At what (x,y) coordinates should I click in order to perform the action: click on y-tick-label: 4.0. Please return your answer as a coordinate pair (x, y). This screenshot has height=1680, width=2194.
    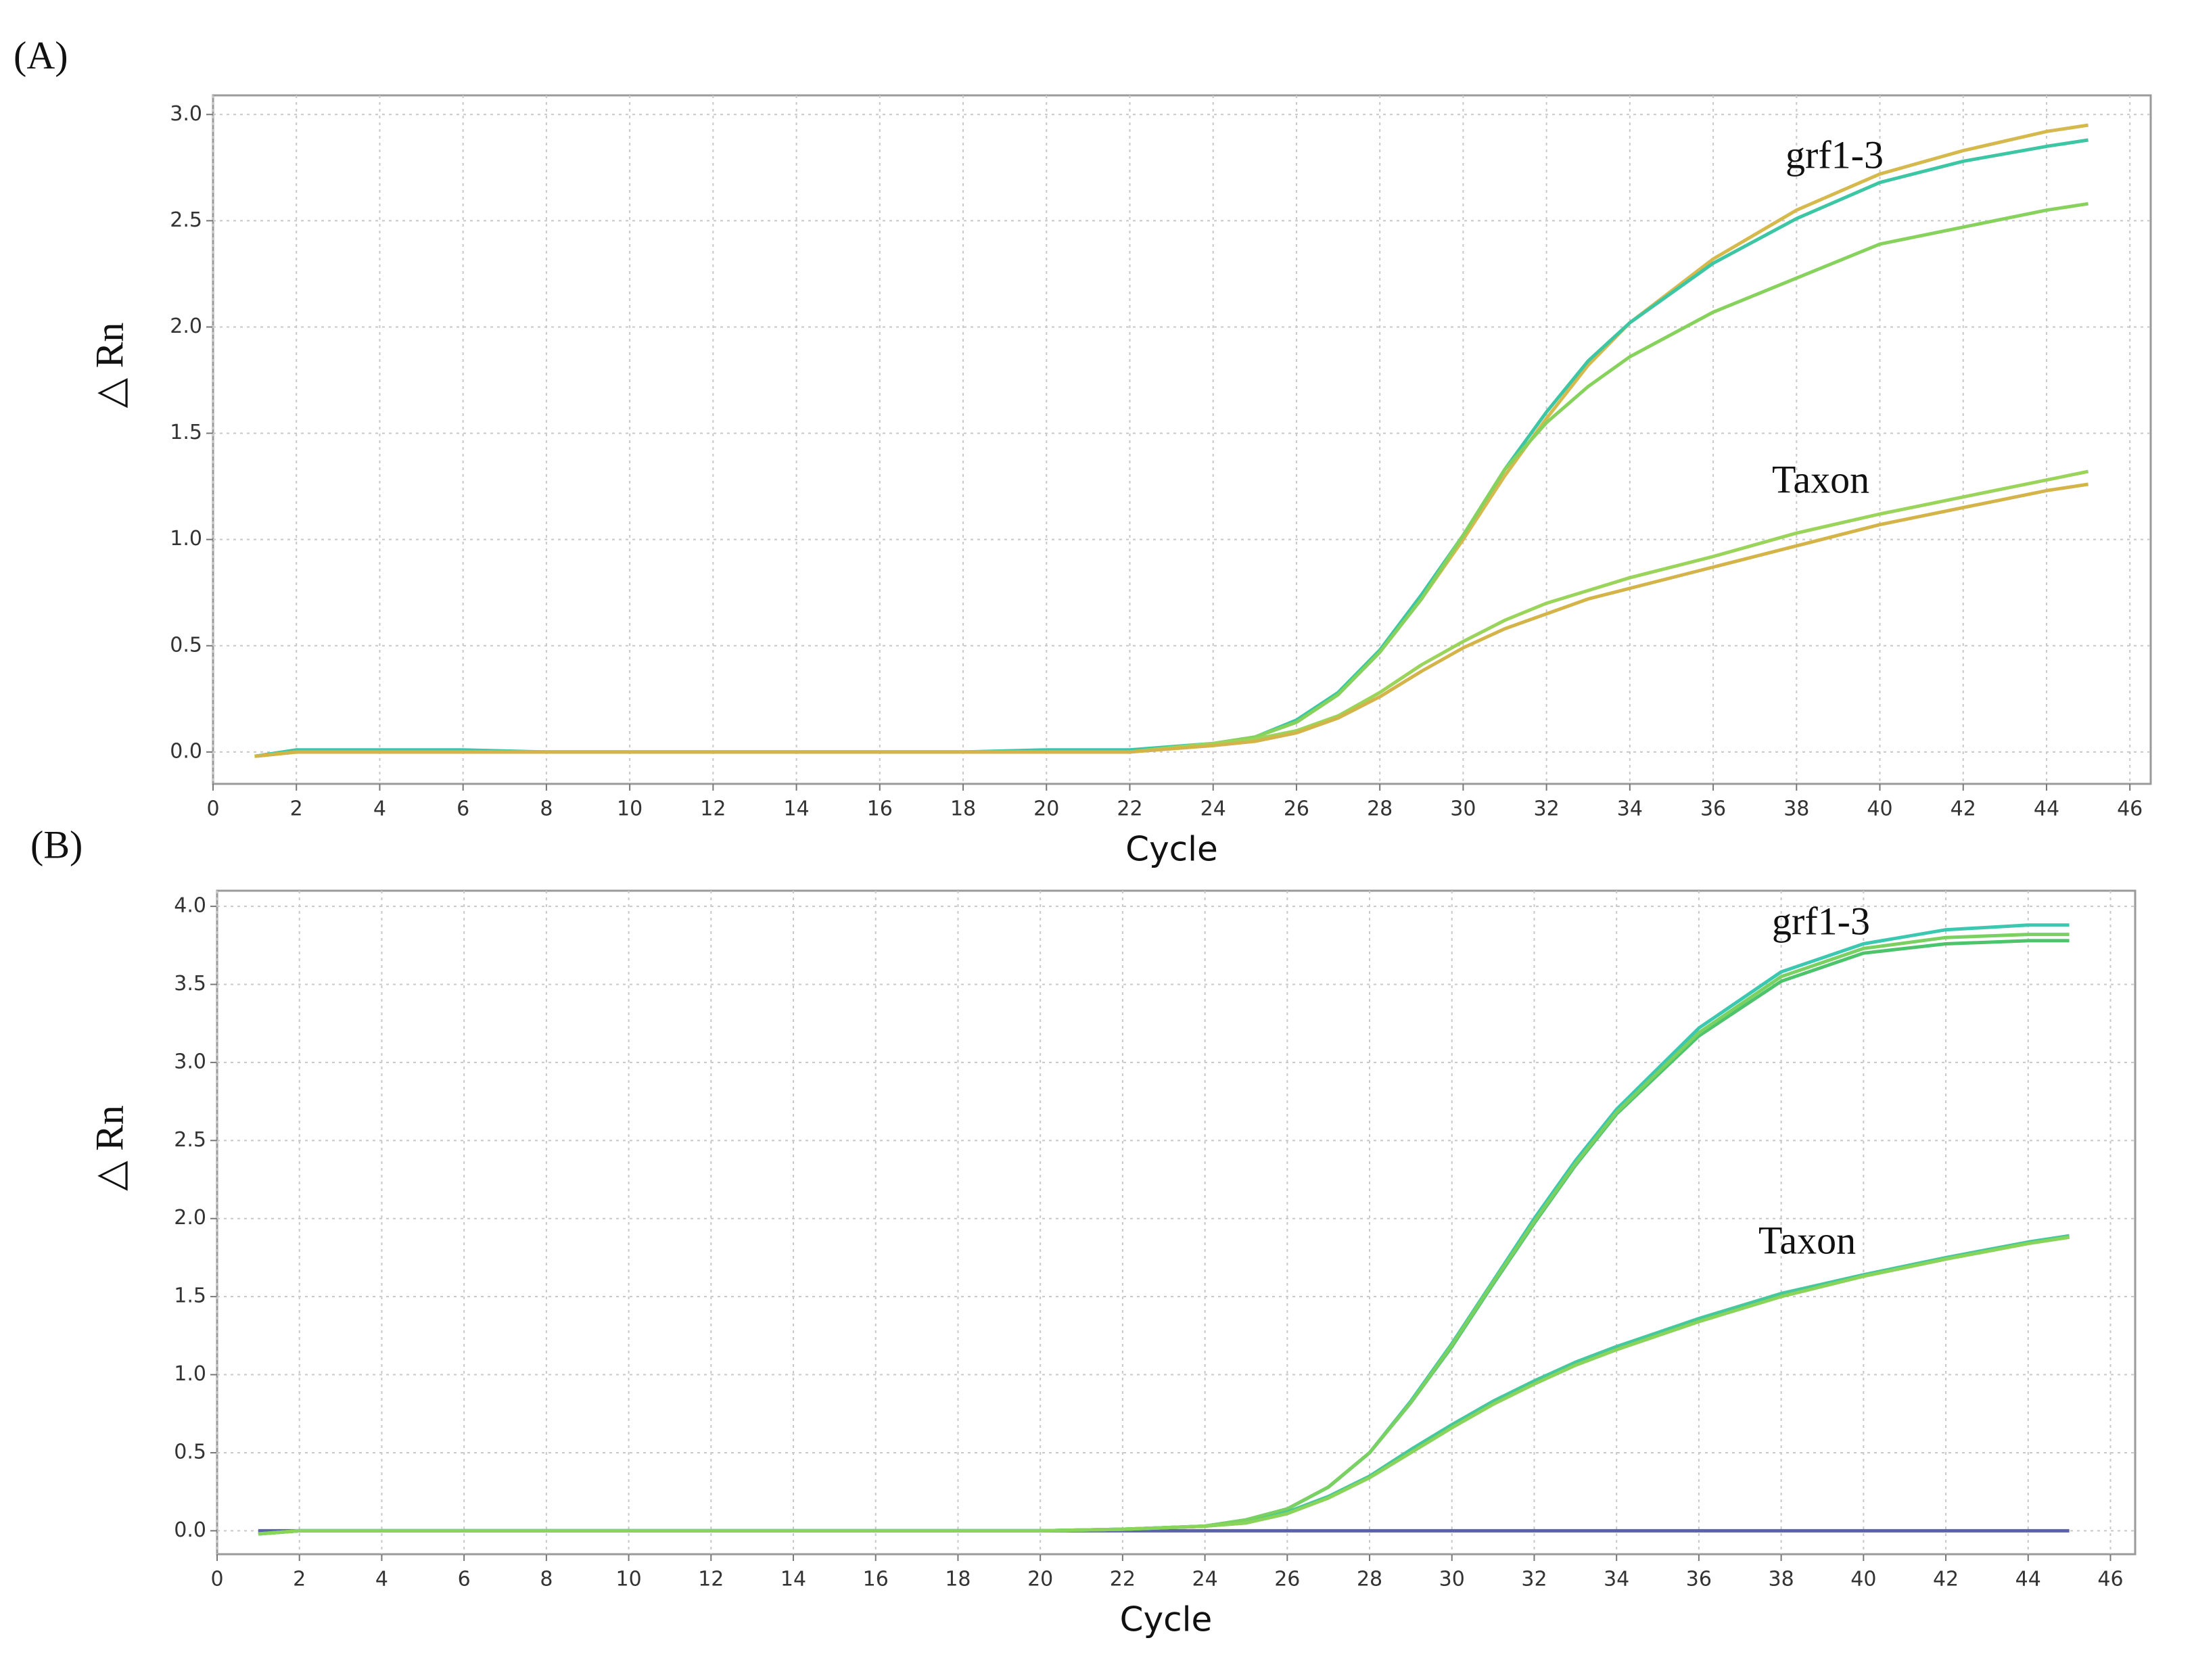
    Looking at the image, I should click on (190, 906).